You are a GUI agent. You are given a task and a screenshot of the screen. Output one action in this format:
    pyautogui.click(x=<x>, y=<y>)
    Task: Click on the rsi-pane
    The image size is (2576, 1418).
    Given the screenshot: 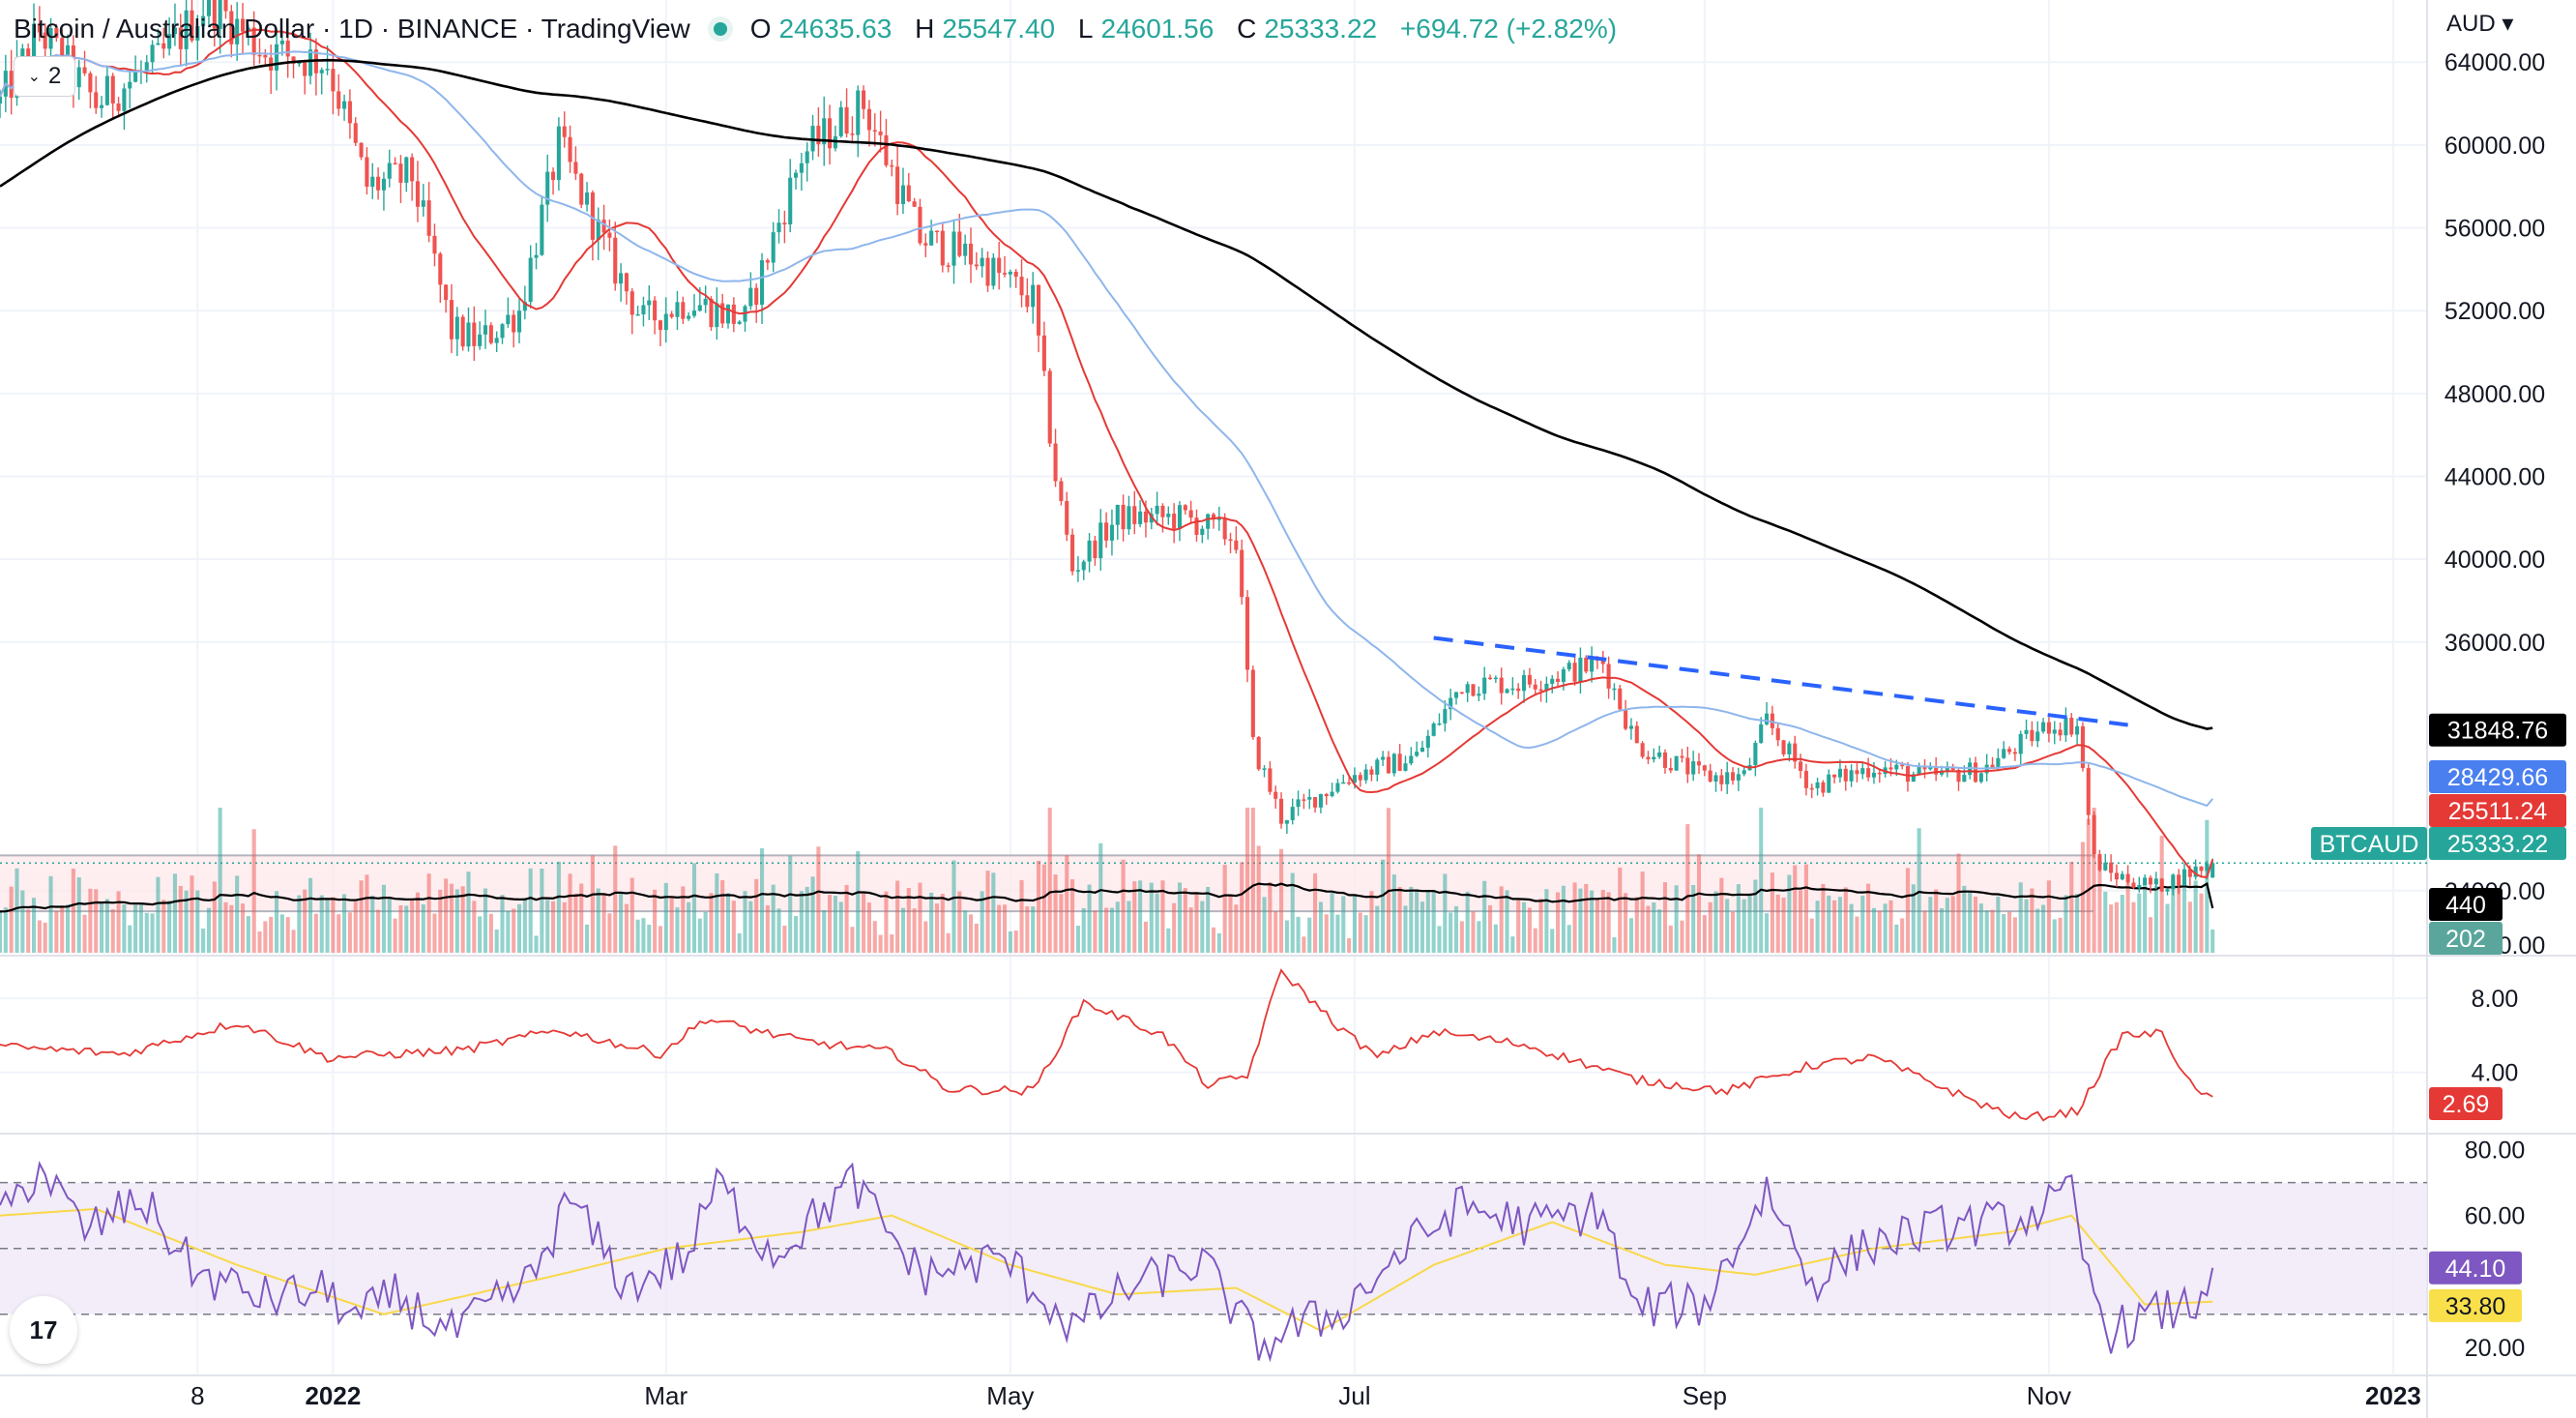 What is the action you would take?
    pyautogui.click(x=1107, y=1261)
    